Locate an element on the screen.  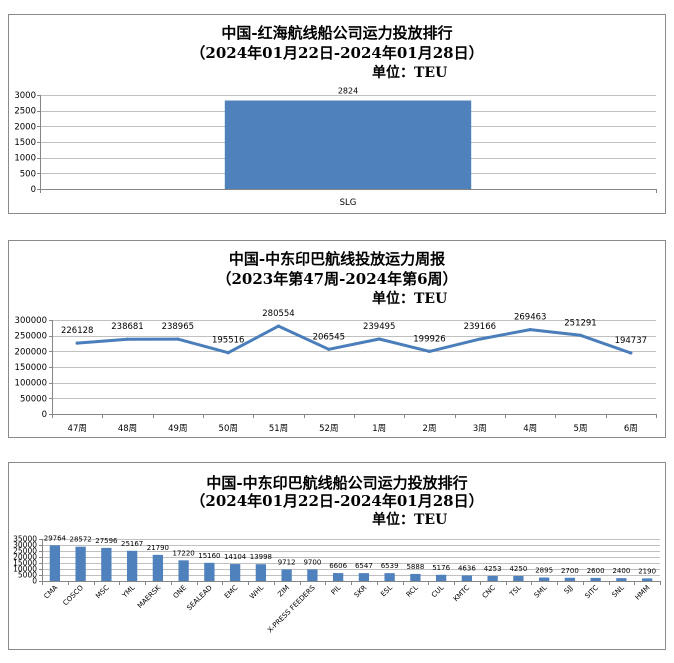
x-tick-label: TSL is located at coordinates (515, 591).